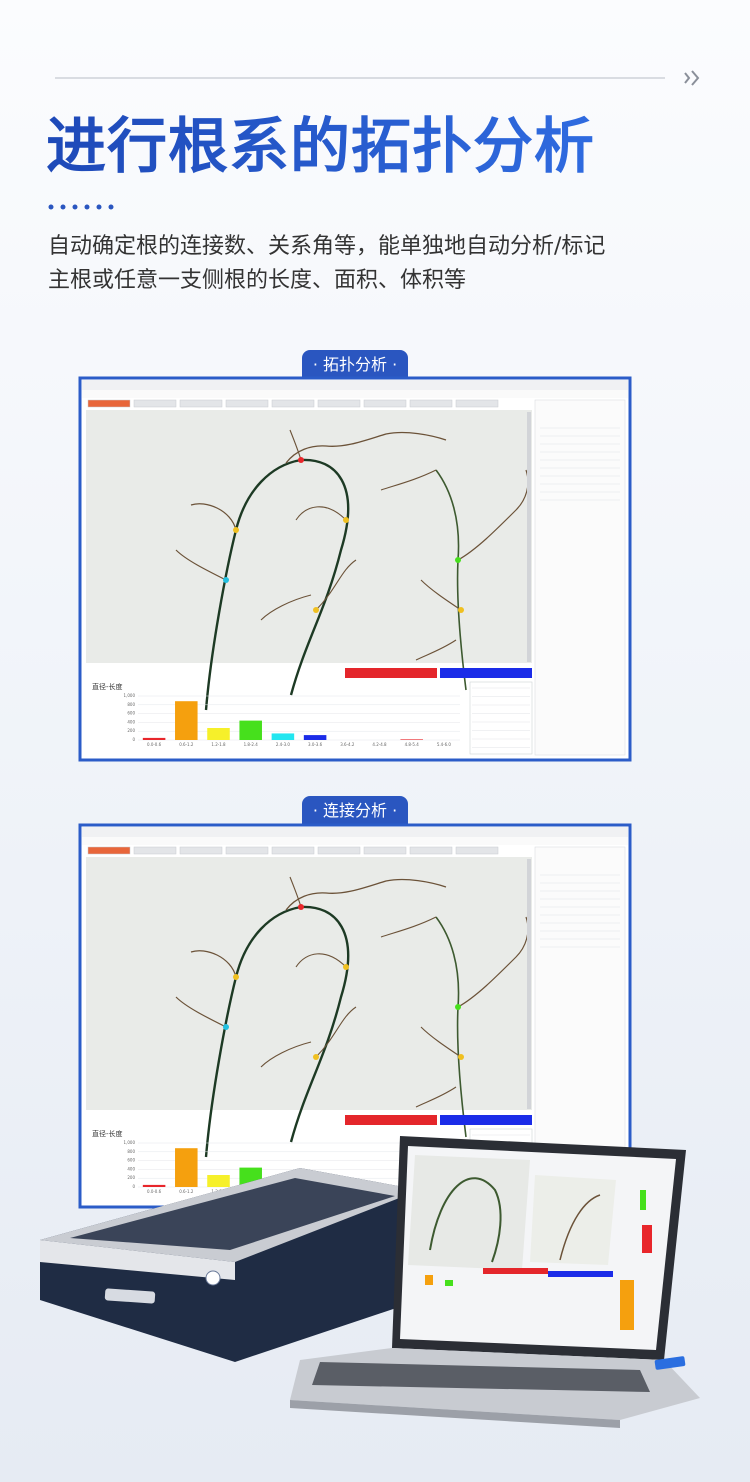 This screenshot has height=1482, width=750. What do you see at coordinates (320, 141) in the screenshot?
I see `page-title: 进行根系的拓扑分析` at bounding box center [320, 141].